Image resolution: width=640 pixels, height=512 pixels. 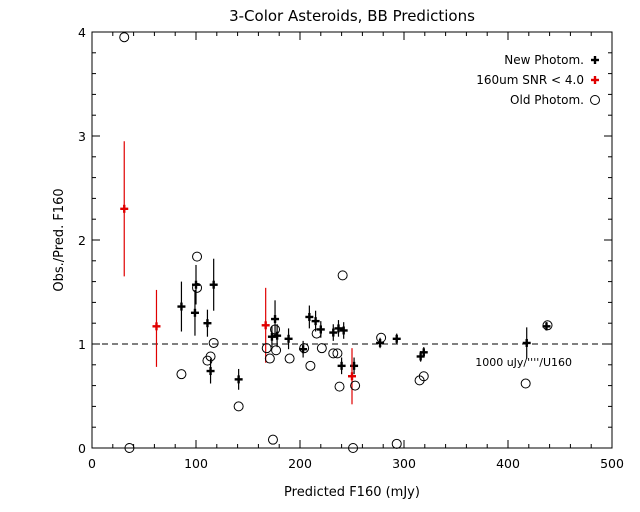 I want to click on legend-item-2: Old Photom., so click(x=555, y=100).